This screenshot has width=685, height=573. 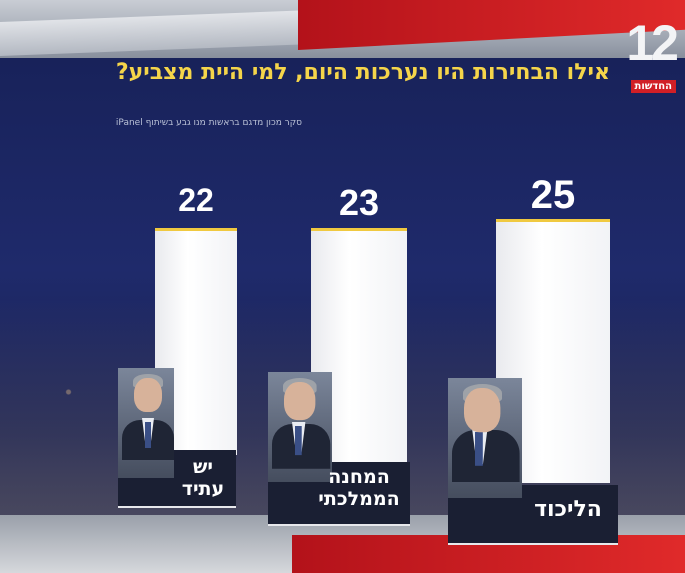 I want to click on channel-name: החדשות, so click(x=653, y=86).